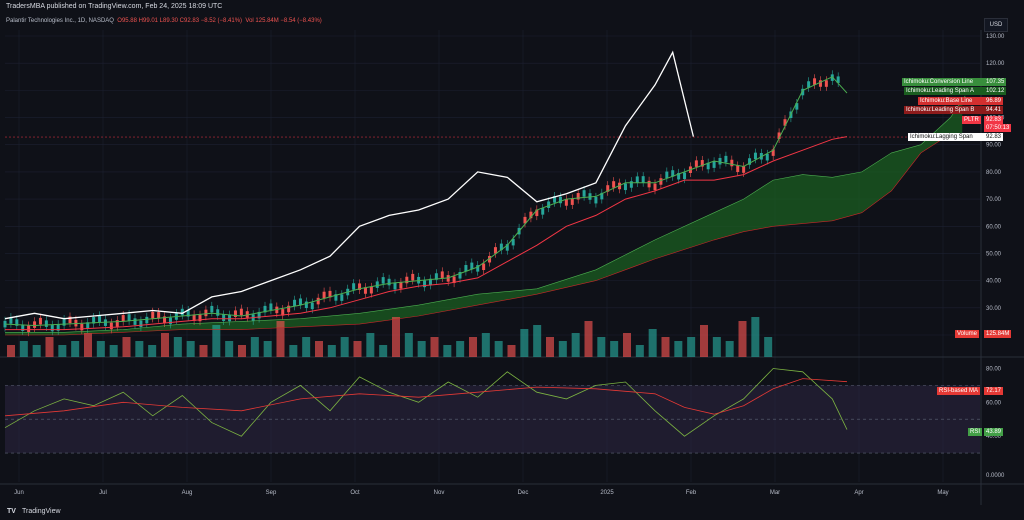 This screenshot has height=520, width=1024. Describe the element at coordinates (971, 120) in the screenshot. I see `pltr-tag: PLTR` at that location.